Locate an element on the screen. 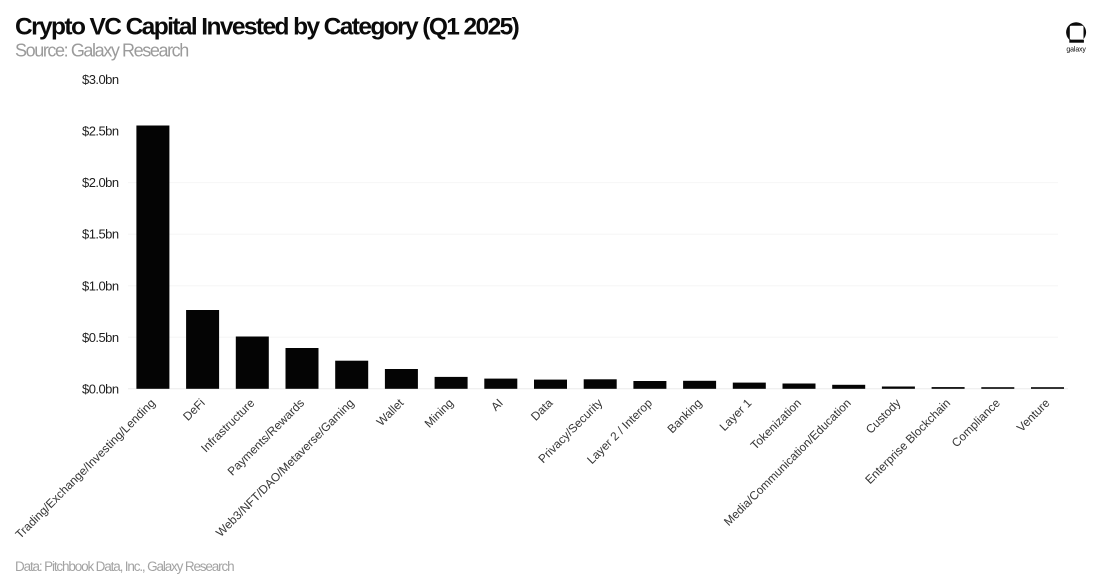 This screenshot has height=581, width=1100. svg-text: AI is located at coordinates (497, 405).